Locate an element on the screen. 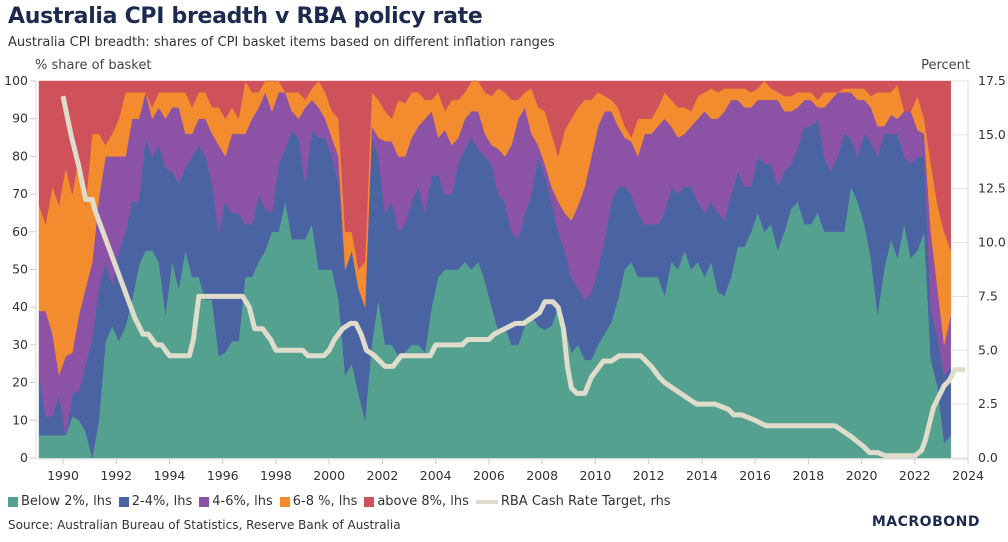  legend-item: 2-4%, lhs is located at coordinates (155, 501).